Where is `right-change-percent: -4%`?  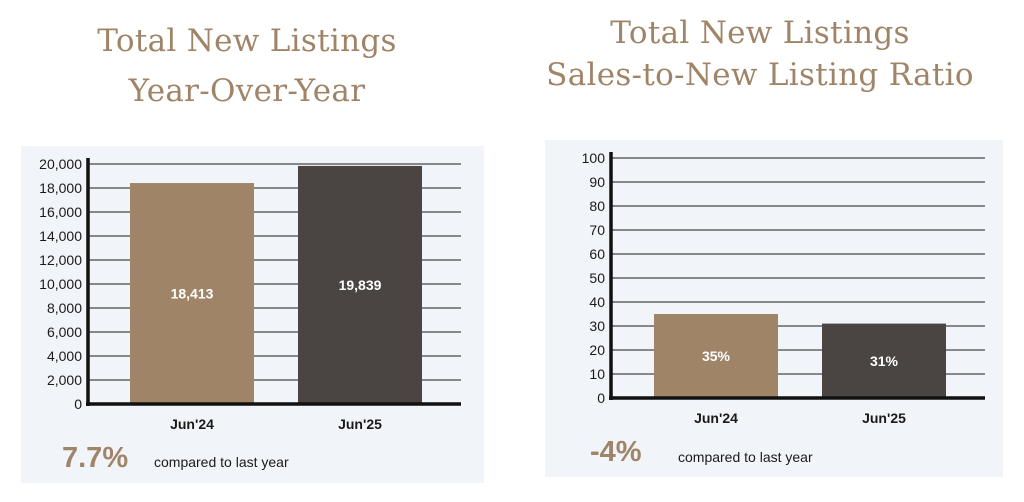 right-change-percent: -4% is located at coordinates (616, 452).